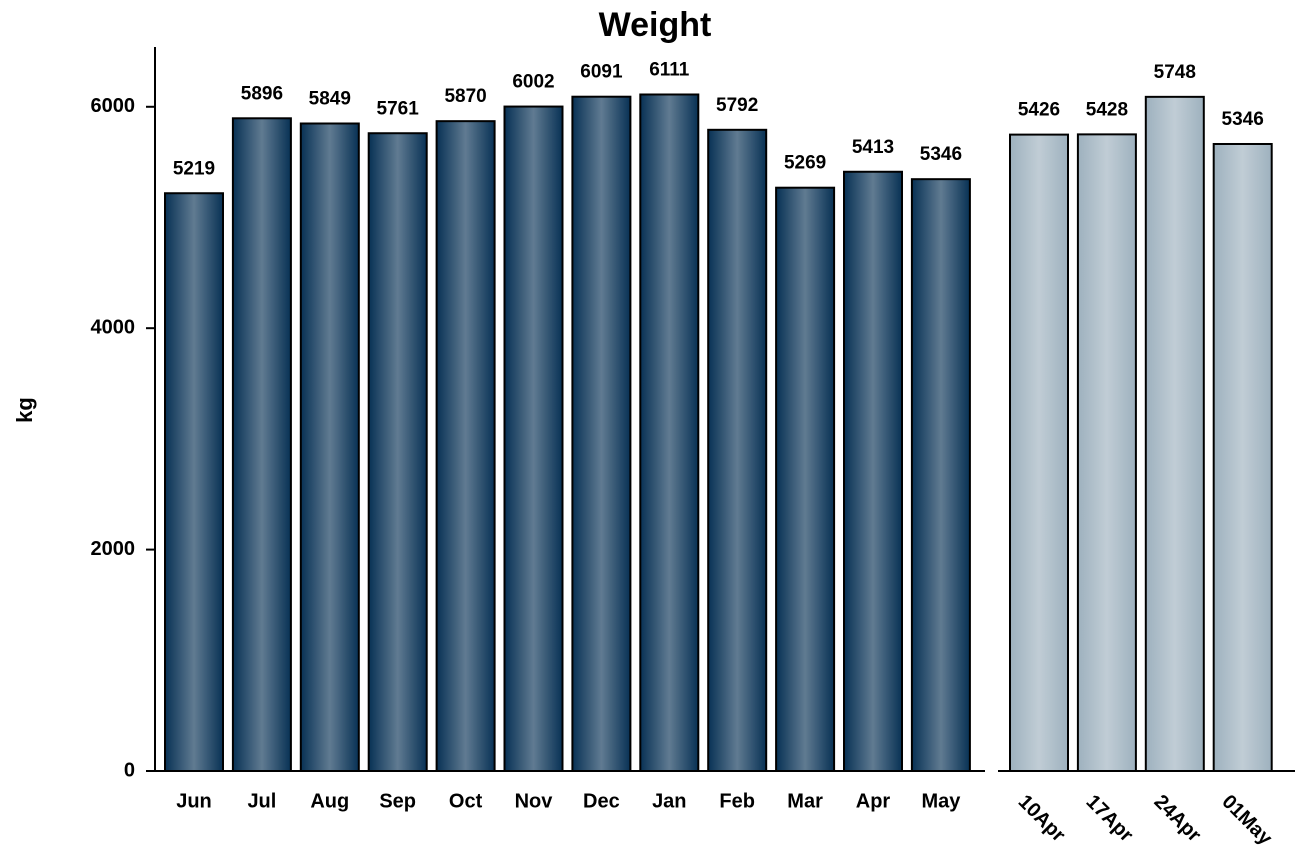  Describe the element at coordinates (737, 105) in the screenshot. I see `value-label: 5792` at that location.